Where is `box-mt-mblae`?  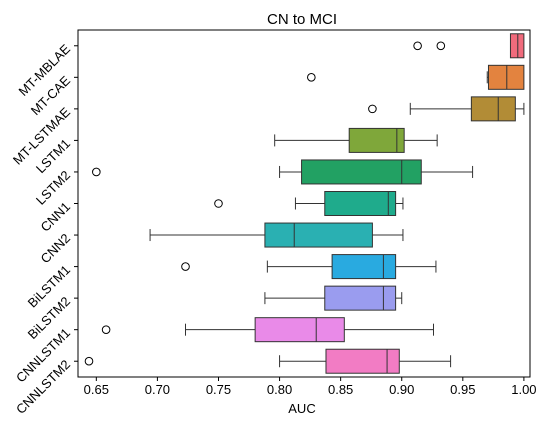
box-mt-mblae is located at coordinates (517, 46).